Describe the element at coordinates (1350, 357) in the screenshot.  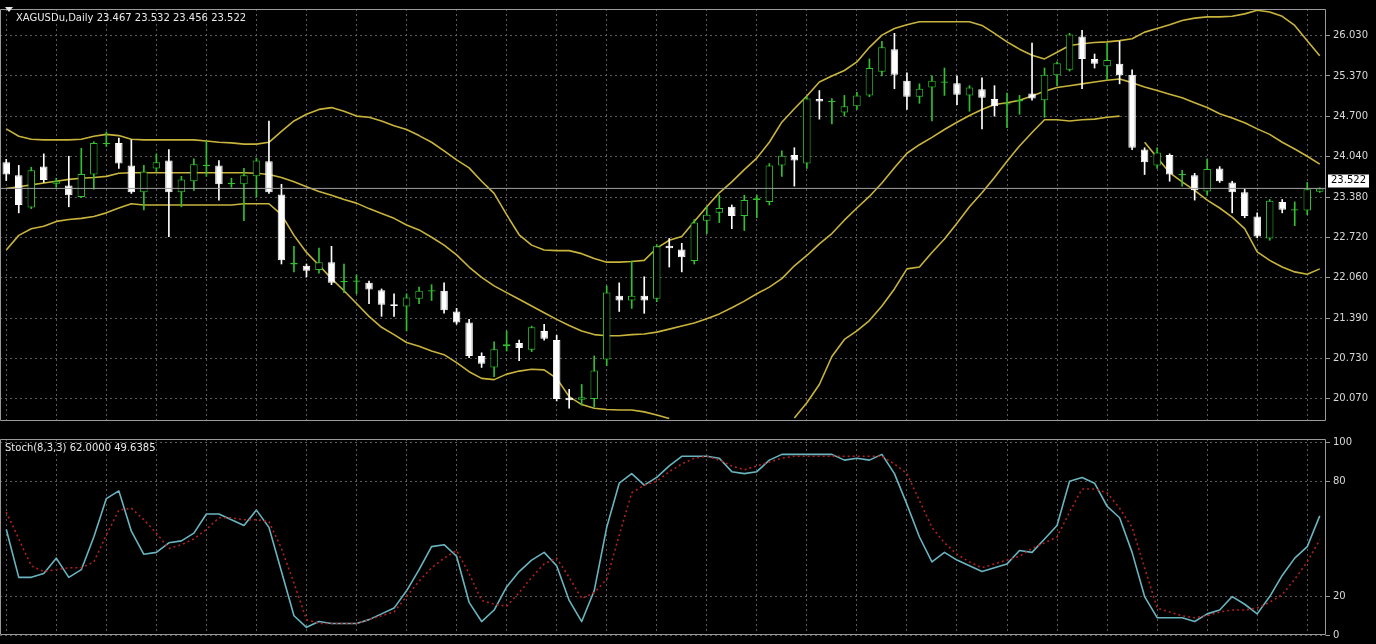
I see `y-tick-label: 20.730` at that location.